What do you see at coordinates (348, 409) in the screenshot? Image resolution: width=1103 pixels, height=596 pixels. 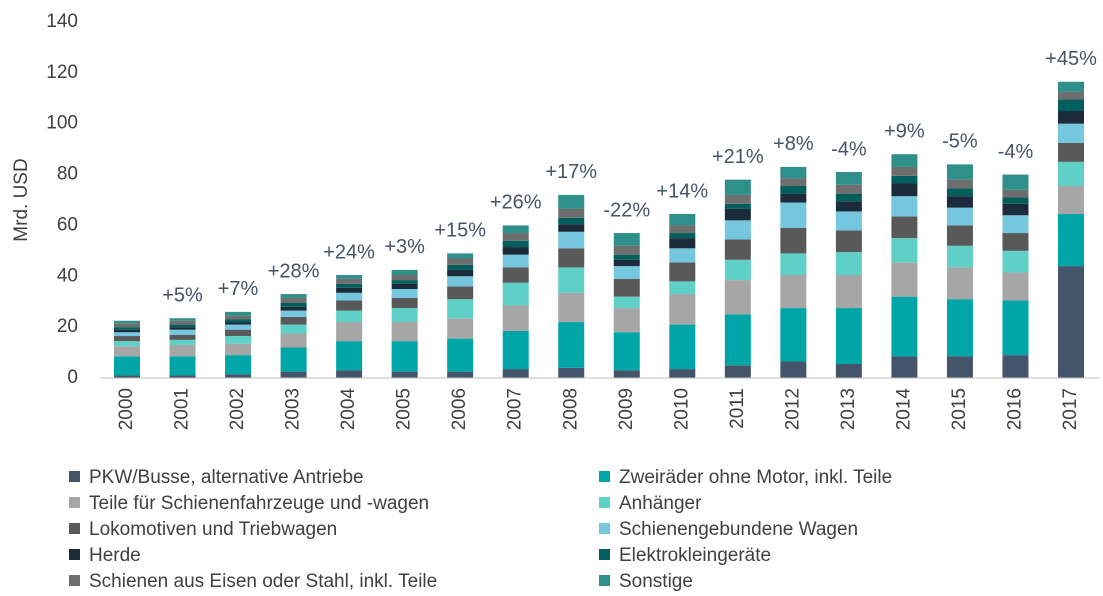 I see `x-tick-label: 2004` at bounding box center [348, 409].